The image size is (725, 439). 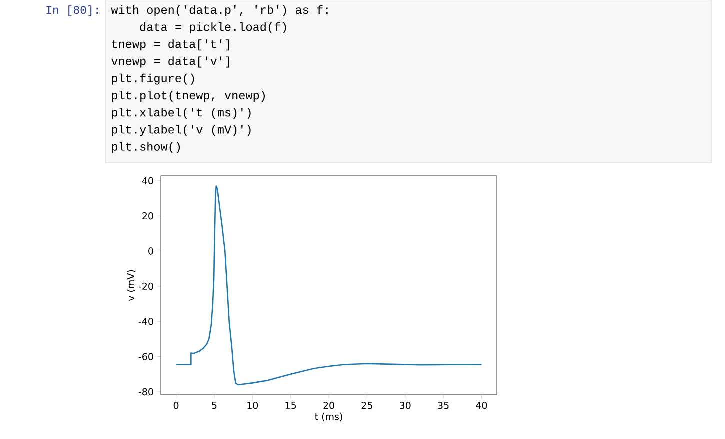 What do you see at coordinates (146, 392) in the screenshot?
I see `y-tick-label: -80` at bounding box center [146, 392].